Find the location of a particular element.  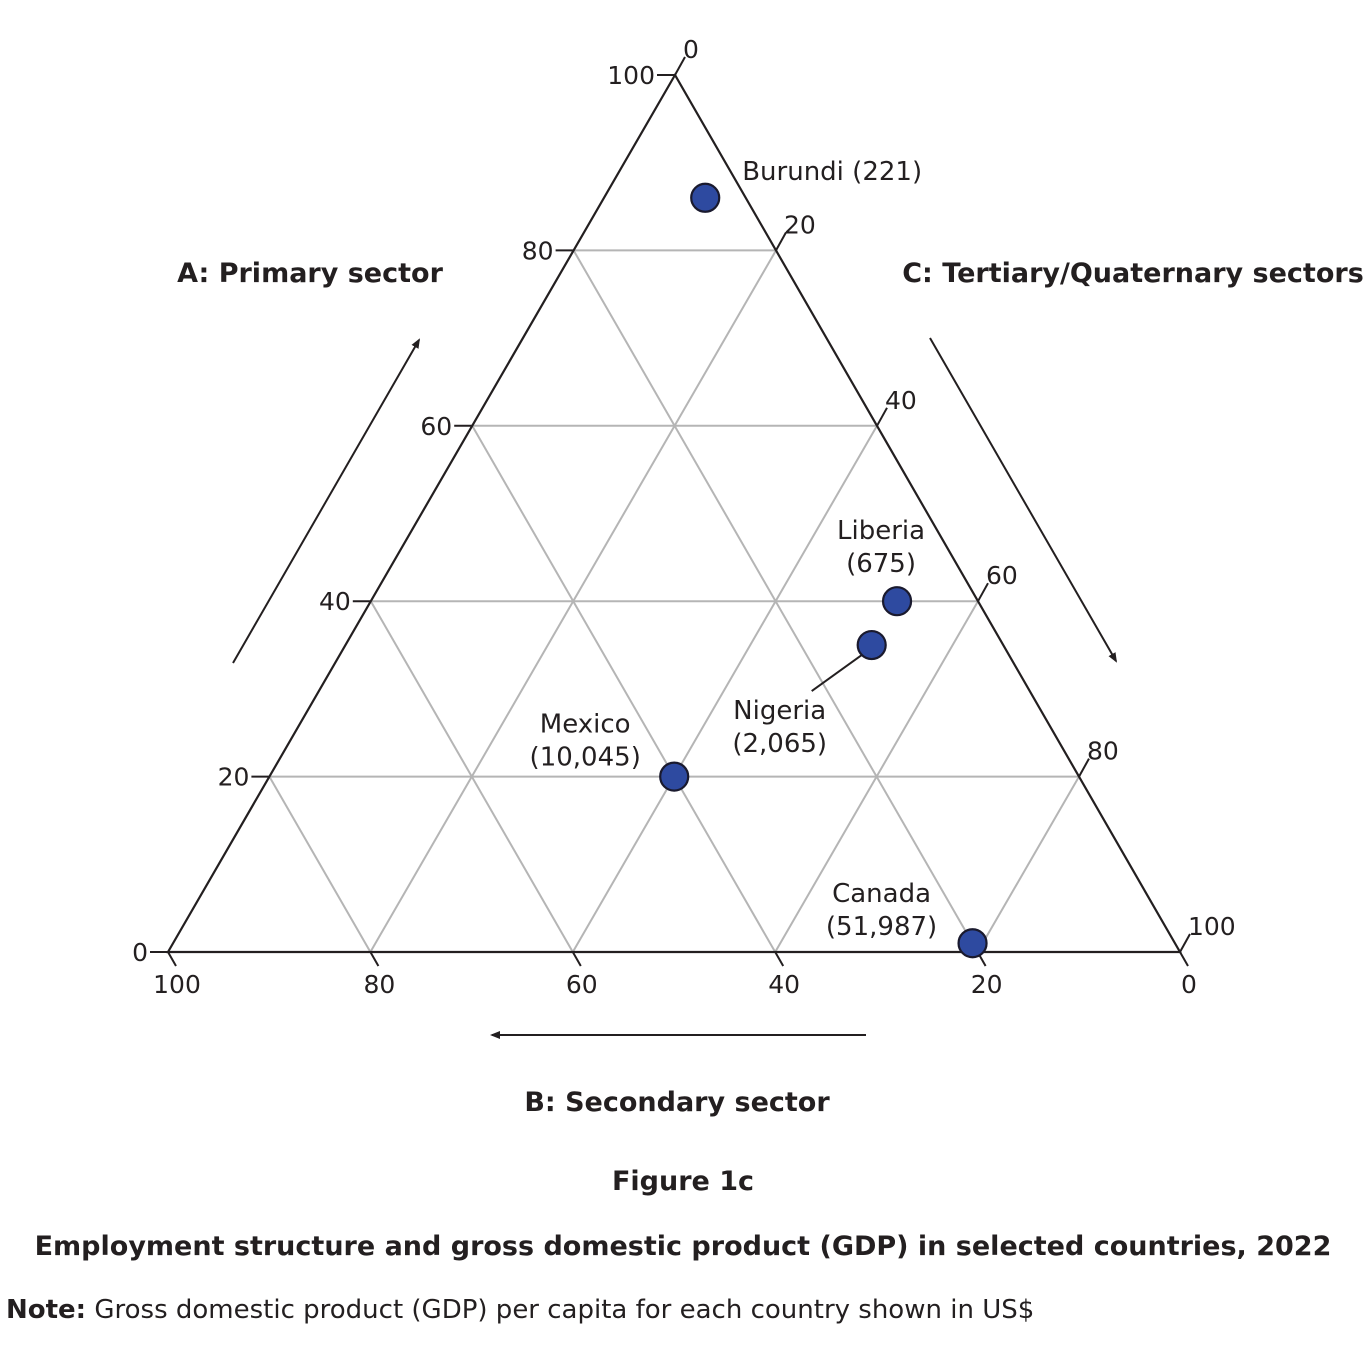

point-liberia: Liberia (675) is located at coordinates (881, 566).